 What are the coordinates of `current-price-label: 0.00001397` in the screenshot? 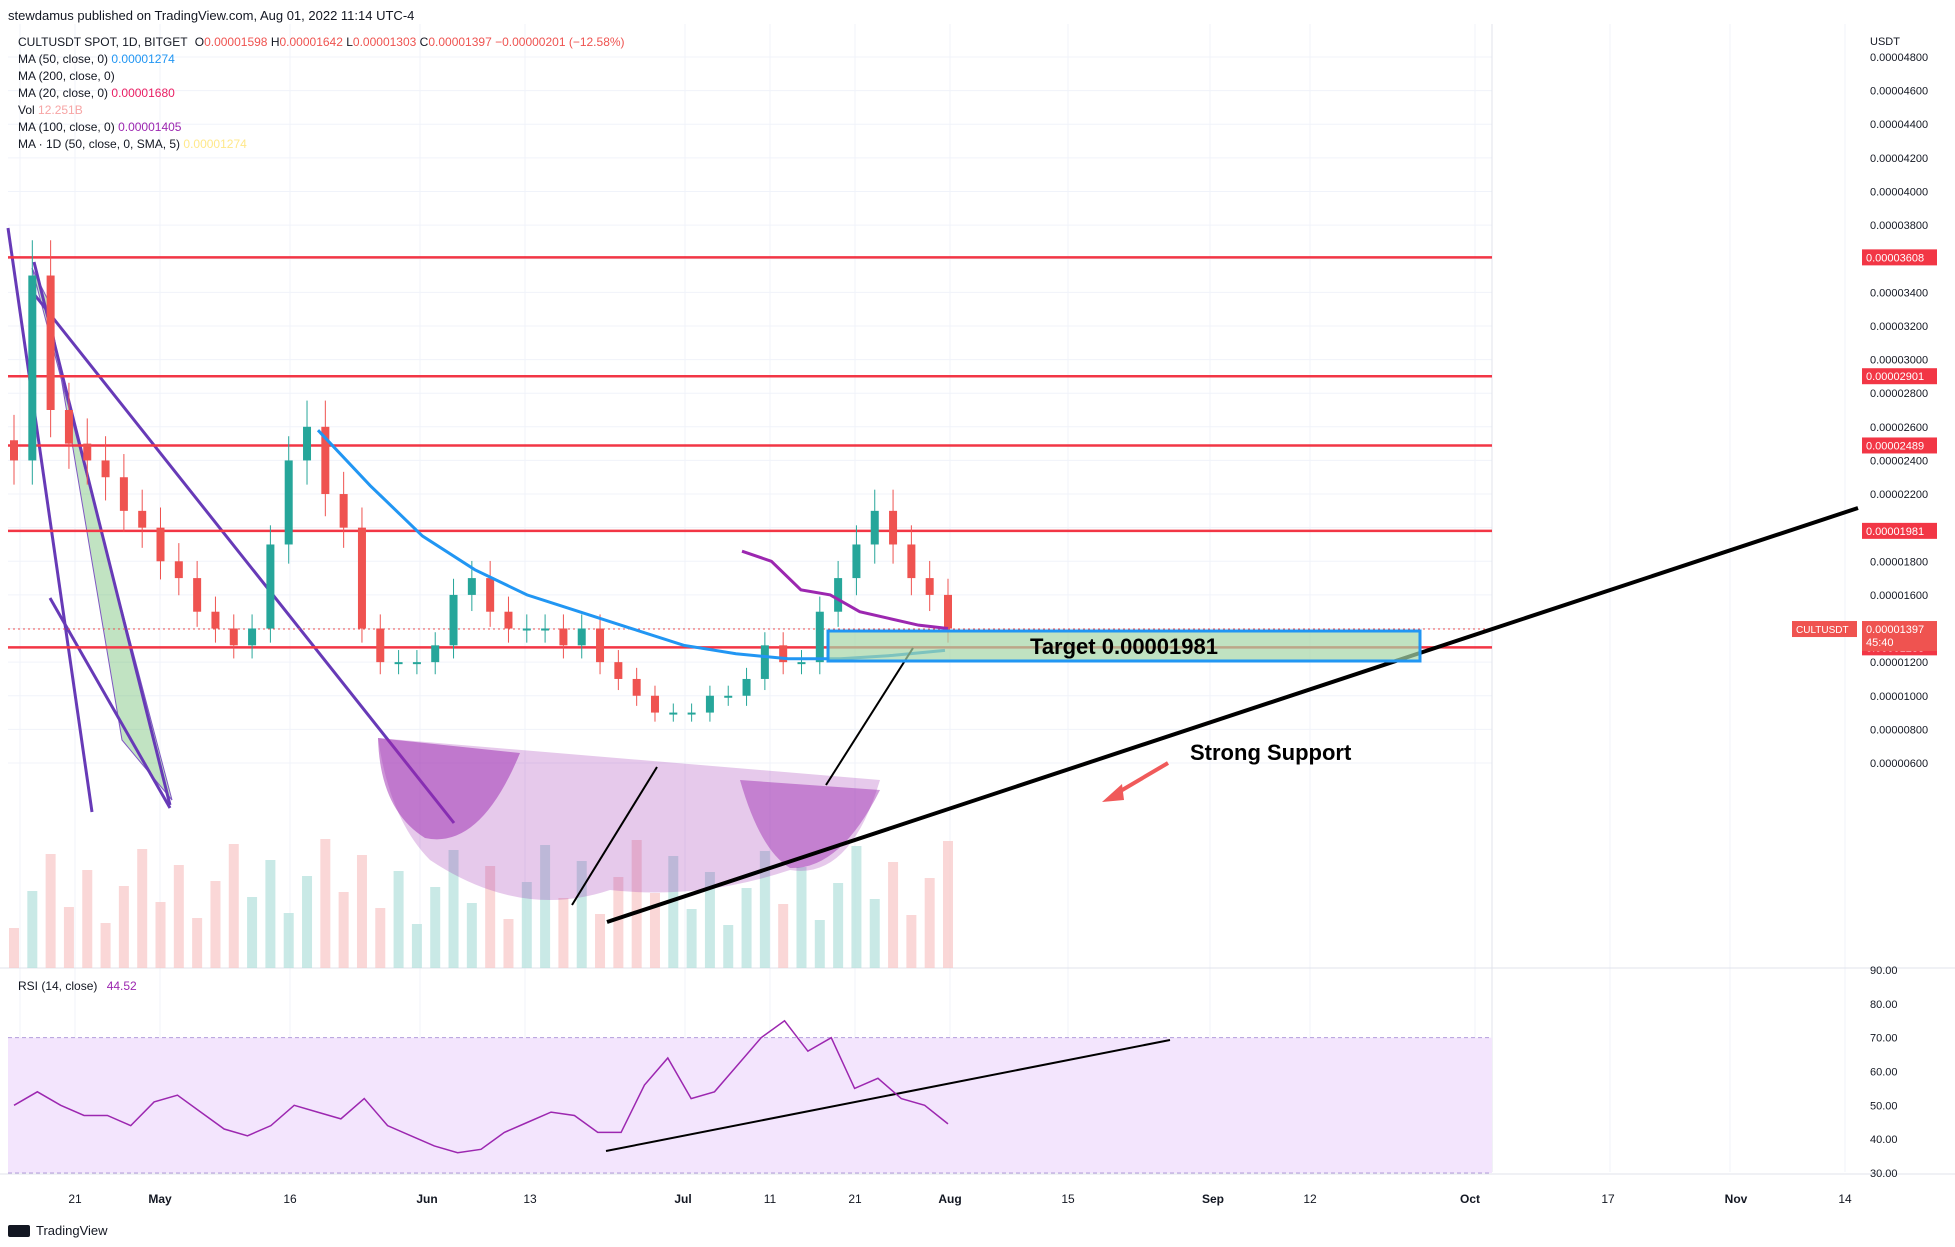 It's located at (1895, 630).